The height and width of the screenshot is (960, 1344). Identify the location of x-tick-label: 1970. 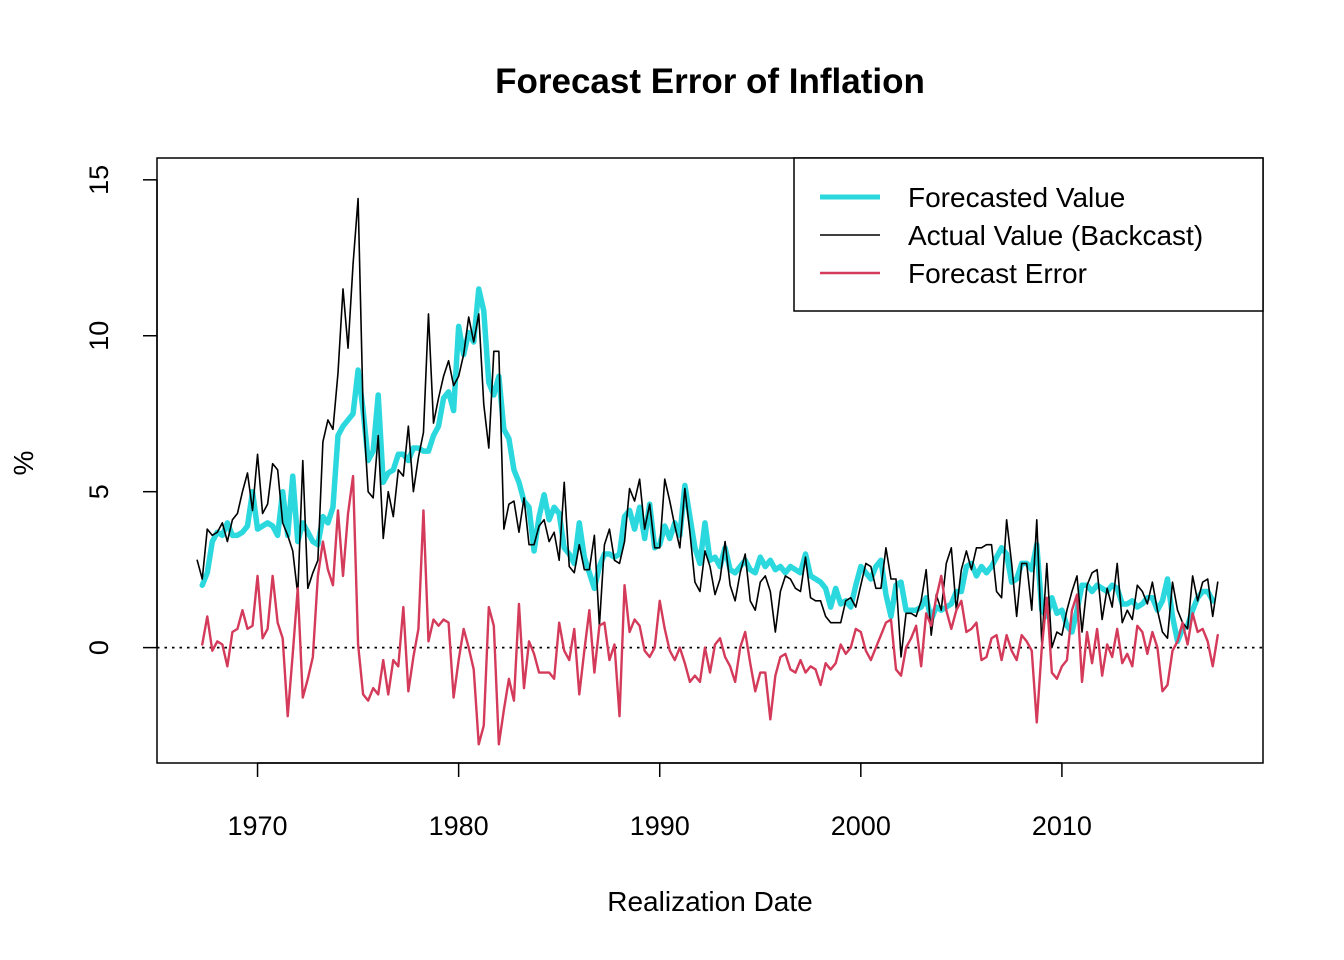
(258, 826).